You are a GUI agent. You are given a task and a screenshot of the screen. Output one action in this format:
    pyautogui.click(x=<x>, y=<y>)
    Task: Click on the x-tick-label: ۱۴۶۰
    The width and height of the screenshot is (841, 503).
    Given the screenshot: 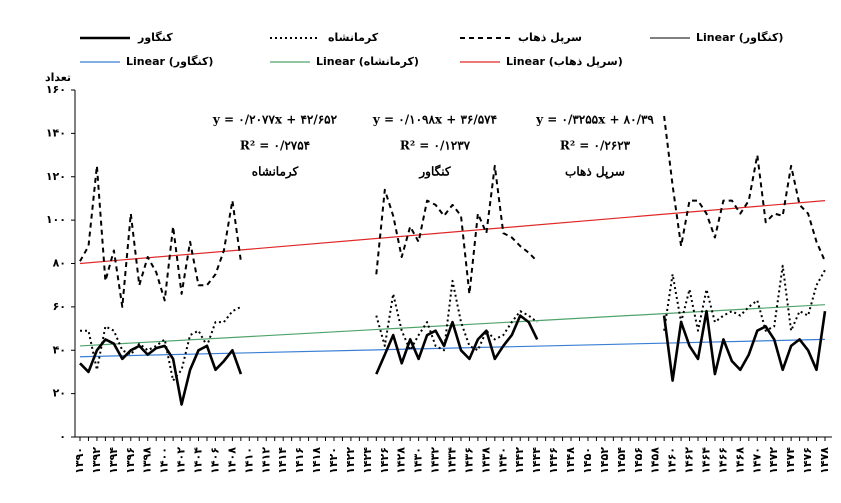 What is the action you would take?
    pyautogui.click(x=672, y=460)
    